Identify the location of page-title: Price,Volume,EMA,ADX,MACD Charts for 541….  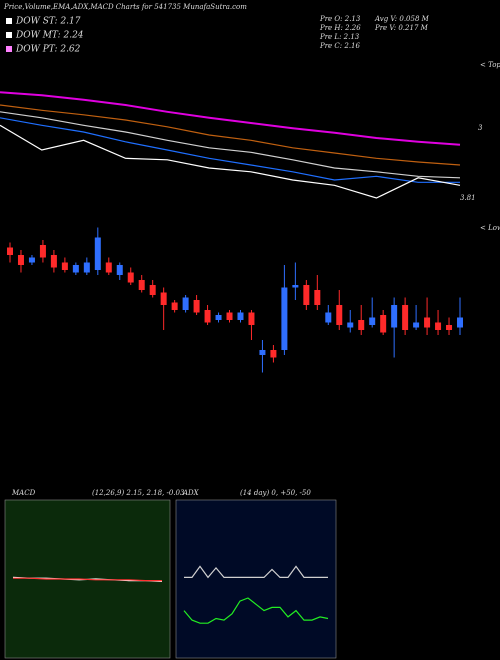
(125, 7).